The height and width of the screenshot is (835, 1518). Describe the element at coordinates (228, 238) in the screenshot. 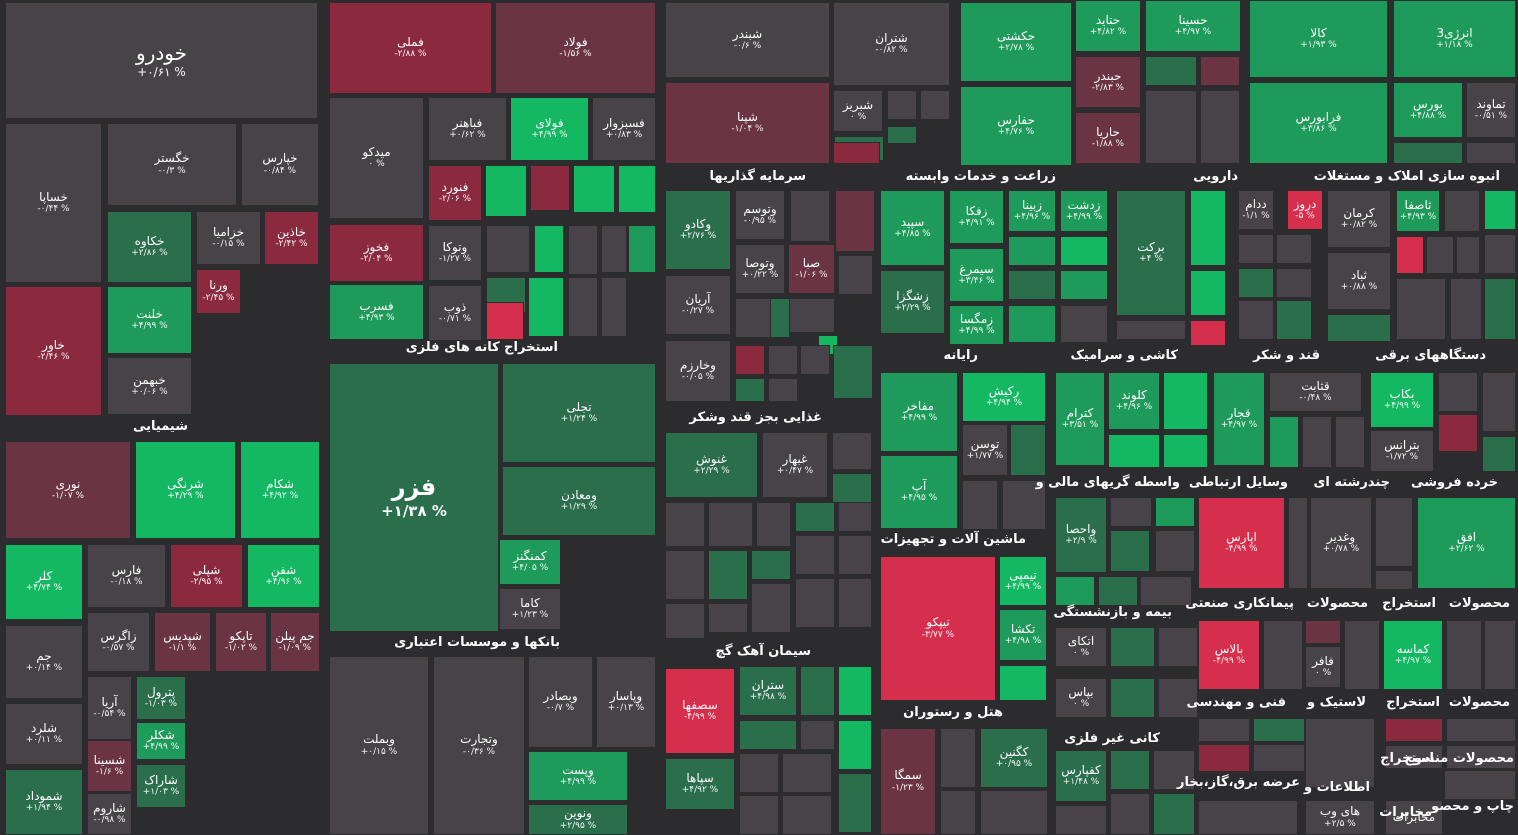

I see `stock-tile: خزامیا -۰/۱۵ %` at that location.